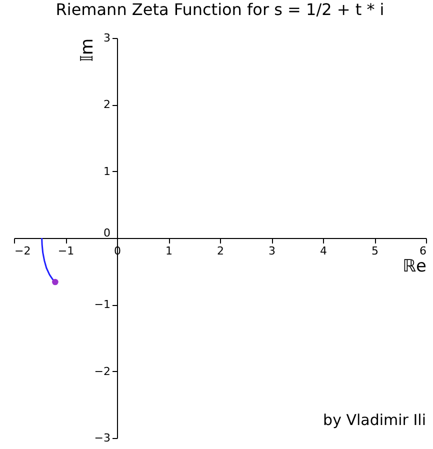 The image size is (433, 449). What do you see at coordinates (323, 251) in the screenshot?
I see `x-tick-label: 4` at bounding box center [323, 251].